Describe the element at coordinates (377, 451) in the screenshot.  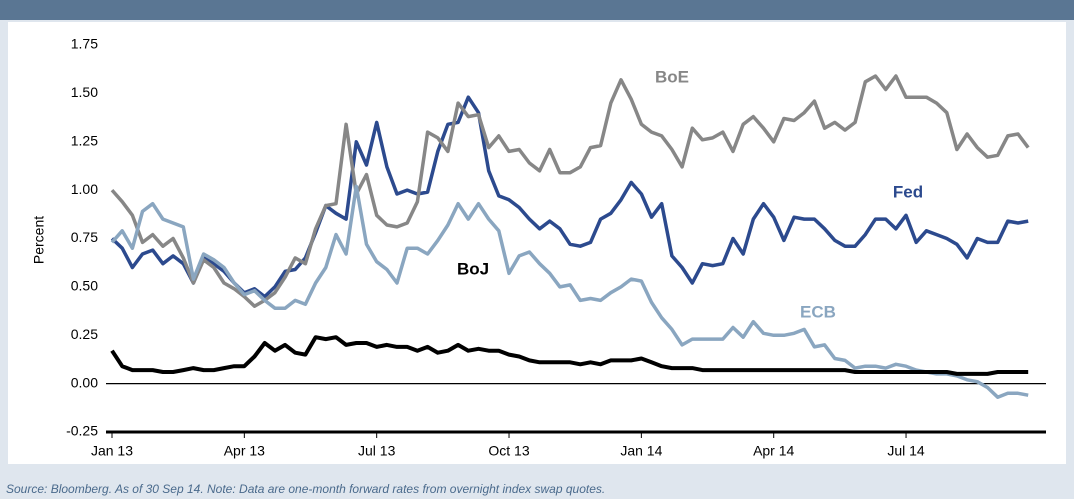
I see `x-tick-label: Jul 13` at that location.